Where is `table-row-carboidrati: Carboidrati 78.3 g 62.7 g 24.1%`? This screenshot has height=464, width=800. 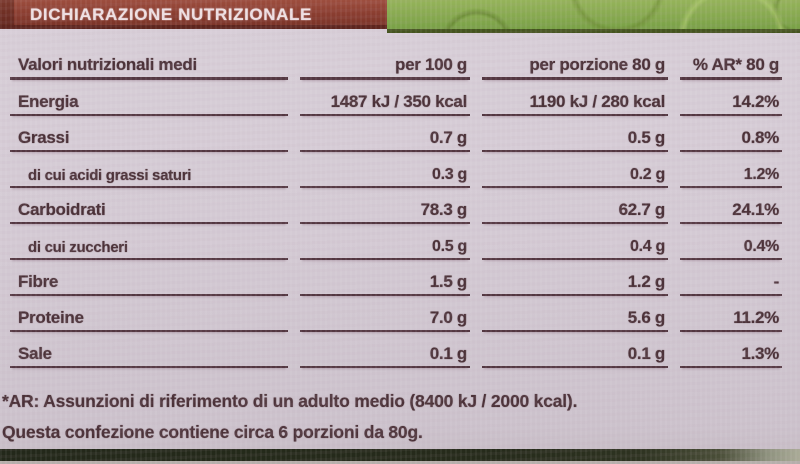
table-row-carboidrati: Carboidrati 78.3 g 62.7 g 24.1% is located at coordinates (396, 206).